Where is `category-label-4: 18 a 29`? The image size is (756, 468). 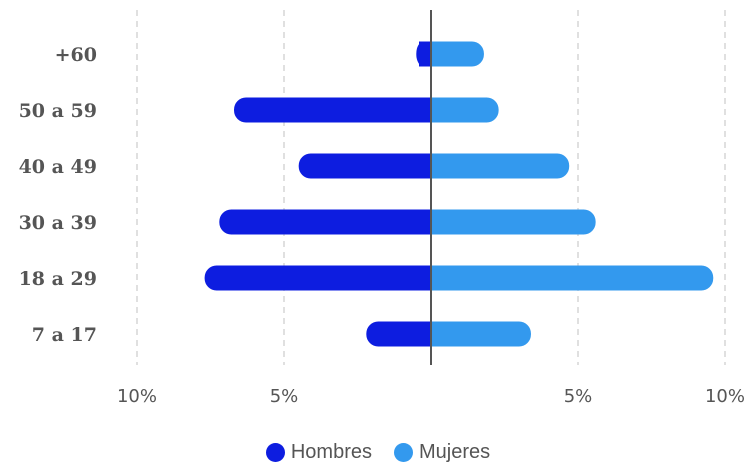
category-label-4: 18 a 29 is located at coordinates (58, 279).